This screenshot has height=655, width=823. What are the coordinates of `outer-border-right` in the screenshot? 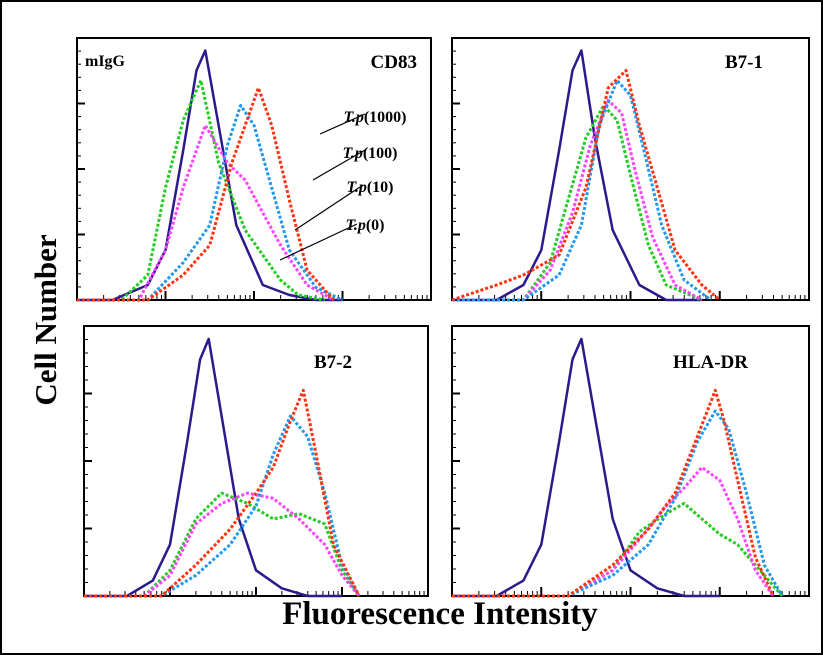 It's located at (822, 327).